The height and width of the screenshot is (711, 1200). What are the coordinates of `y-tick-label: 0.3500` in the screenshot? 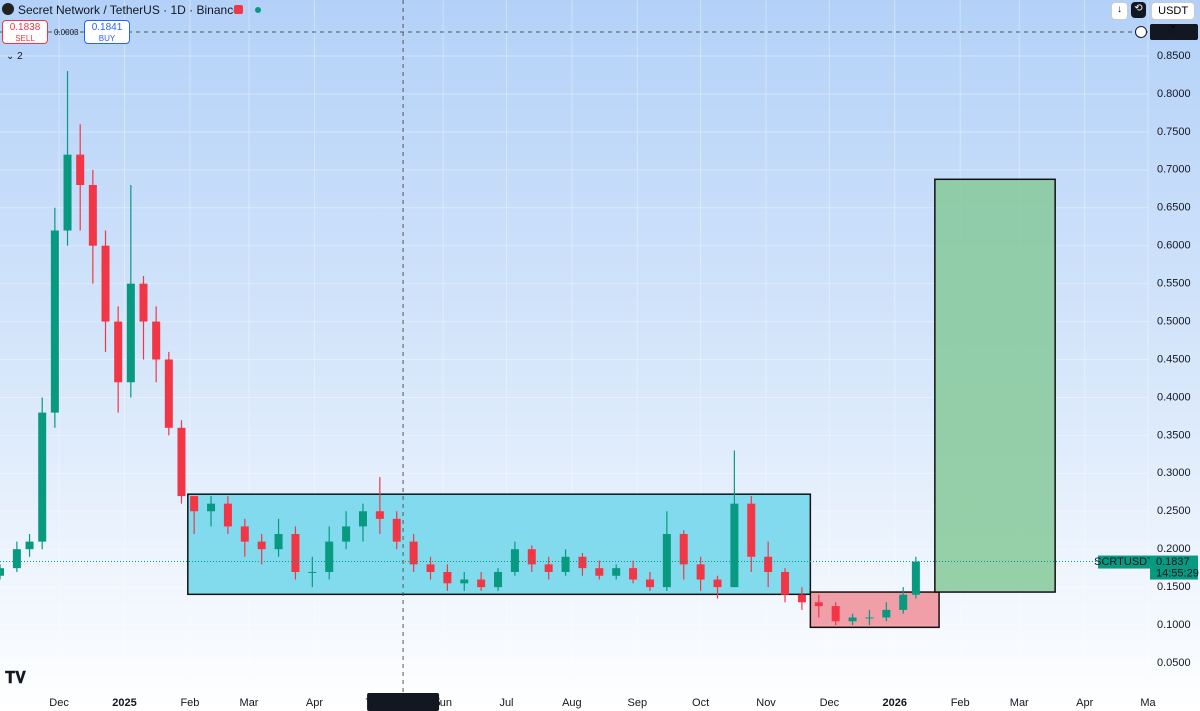 It's located at (1174, 435).